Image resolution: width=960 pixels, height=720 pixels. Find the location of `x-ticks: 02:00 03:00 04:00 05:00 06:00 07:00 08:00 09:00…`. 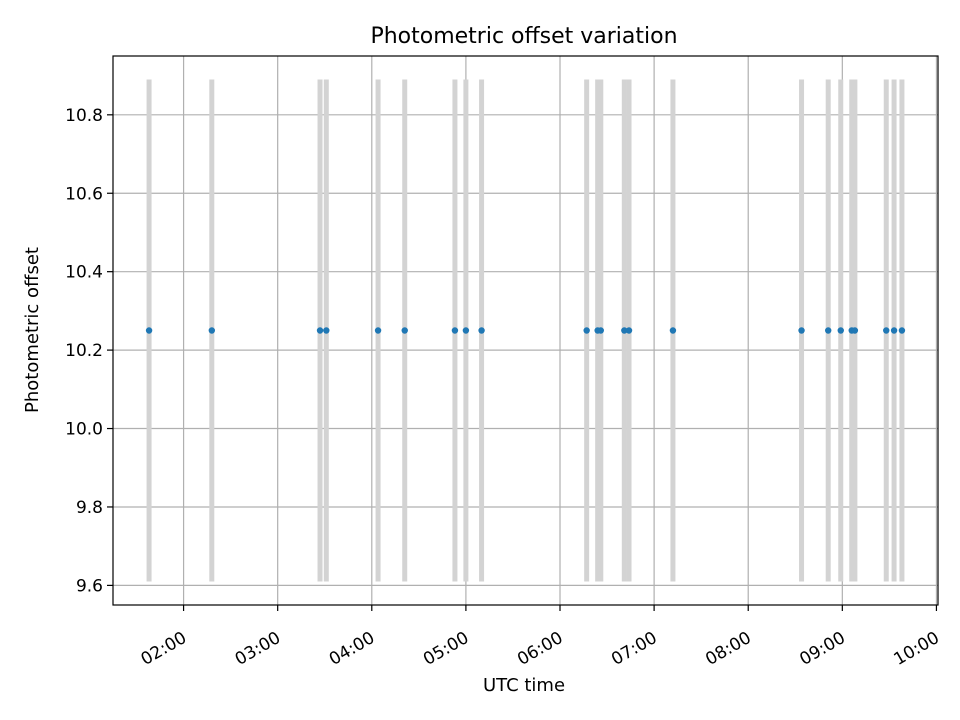

x-ticks: 02:00 03:00 04:00 05:00 06:00 07:00 08:00 09:00… is located at coordinates (540, 637).